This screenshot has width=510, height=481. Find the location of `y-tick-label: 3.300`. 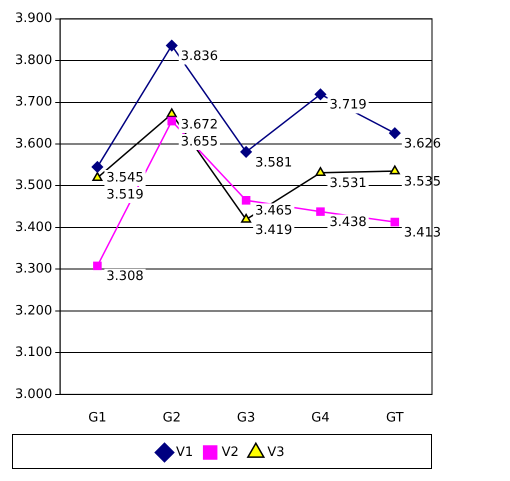

y-tick-label: 3.300 is located at coordinates (33, 269).